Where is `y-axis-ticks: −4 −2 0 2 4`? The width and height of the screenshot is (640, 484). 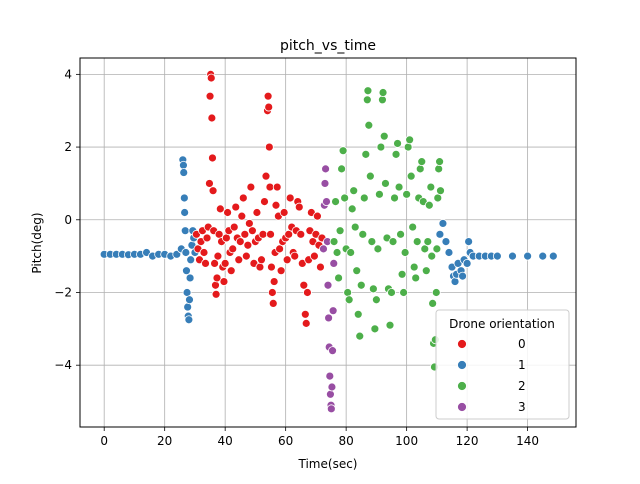 y-axis-ticks: −4 −2 0 2 4 is located at coordinates (67, 219).